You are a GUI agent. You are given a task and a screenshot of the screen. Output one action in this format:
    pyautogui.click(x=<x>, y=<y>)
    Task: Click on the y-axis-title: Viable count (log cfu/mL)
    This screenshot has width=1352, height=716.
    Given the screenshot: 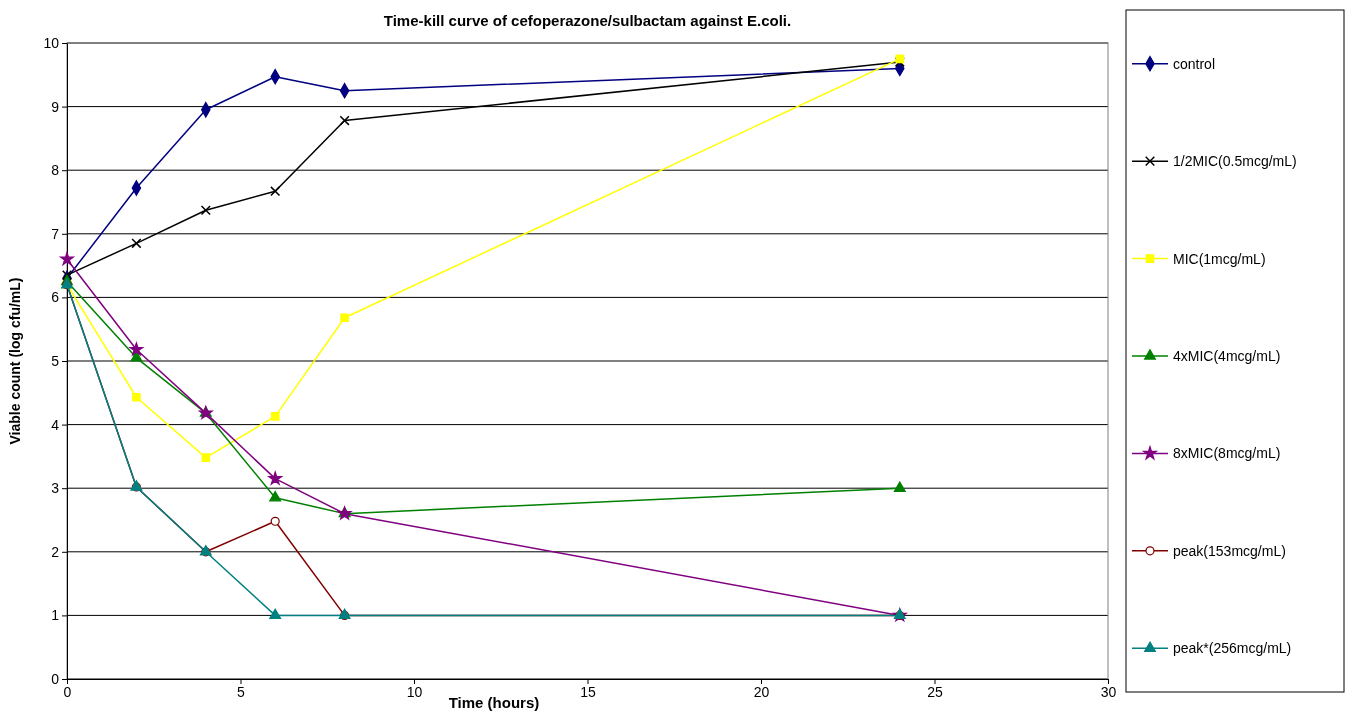 What is the action you would take?
    pyautogui.click(x=15, y=361)
    